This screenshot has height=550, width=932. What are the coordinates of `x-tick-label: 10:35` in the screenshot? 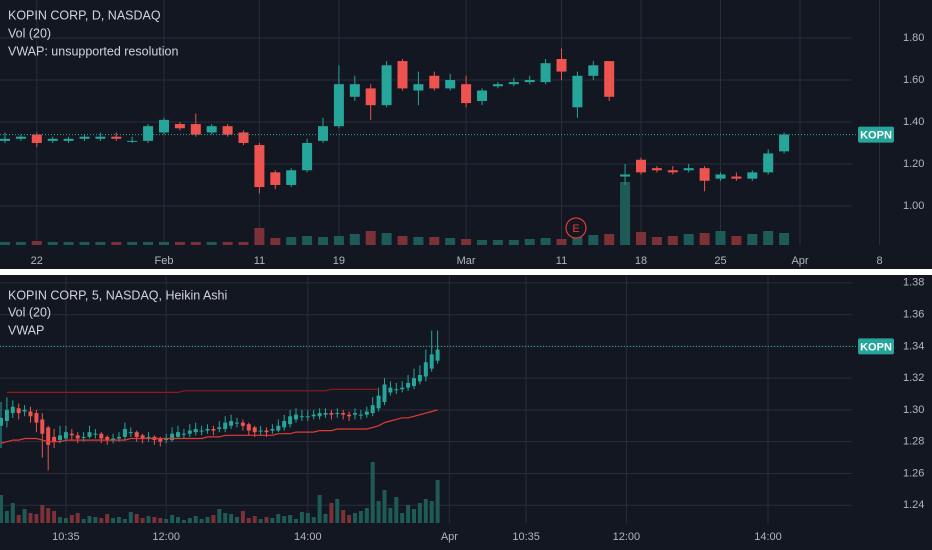 It's located at (66, 537).